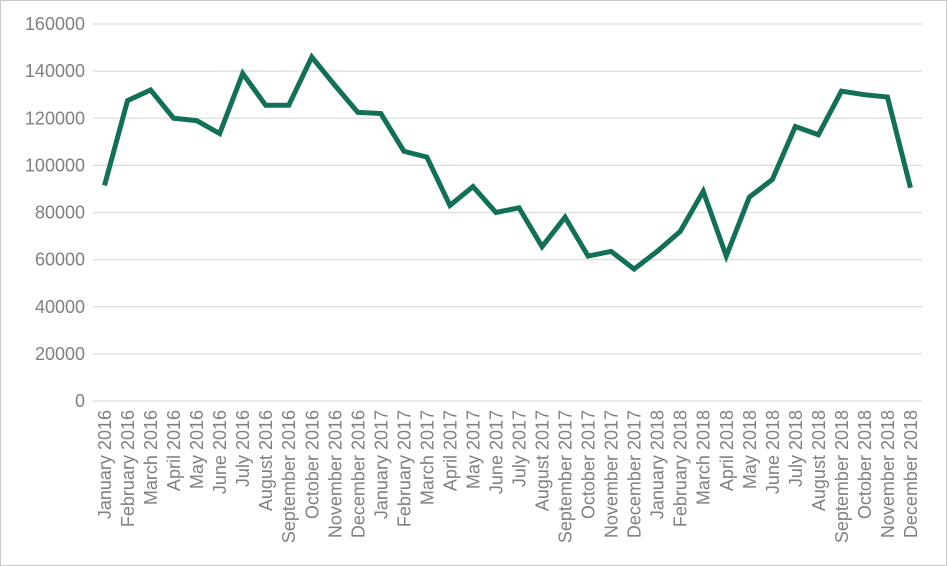 The image size is (947, 566). I want to click on x-axis-tick-label: April 2018, so click(727, 450).